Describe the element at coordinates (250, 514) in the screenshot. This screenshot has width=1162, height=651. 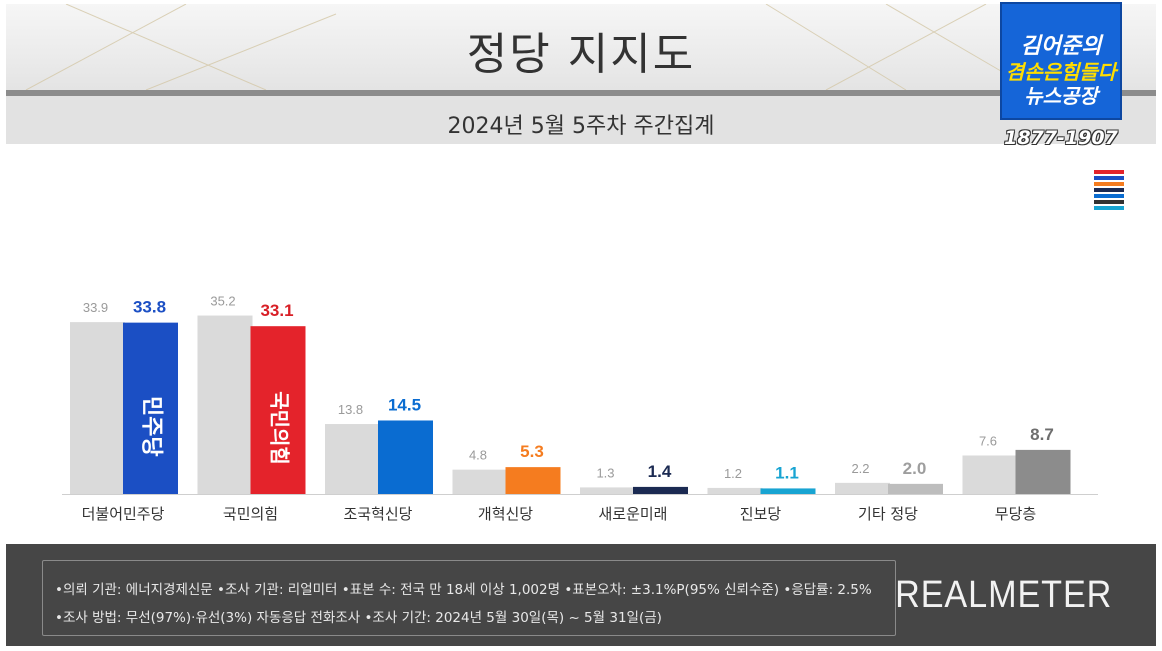
I see `category-label: 국민의힘` at that location.